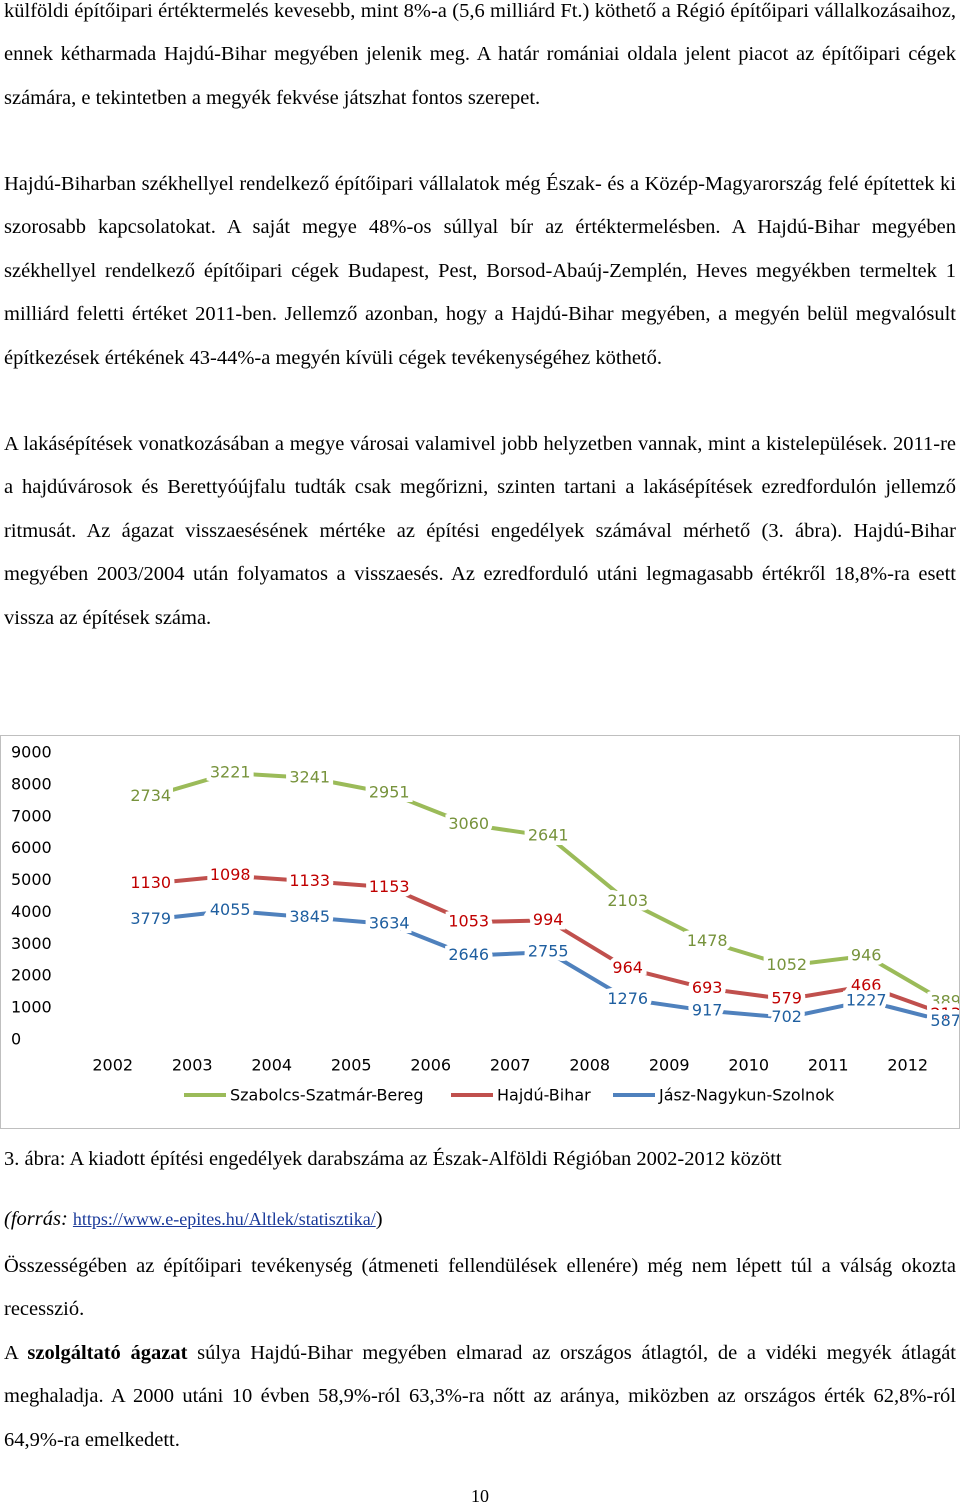 Image resolution: width=960 pixels, height=1509 pixels. I want to click on data-label: 917, so click(707, 1009).